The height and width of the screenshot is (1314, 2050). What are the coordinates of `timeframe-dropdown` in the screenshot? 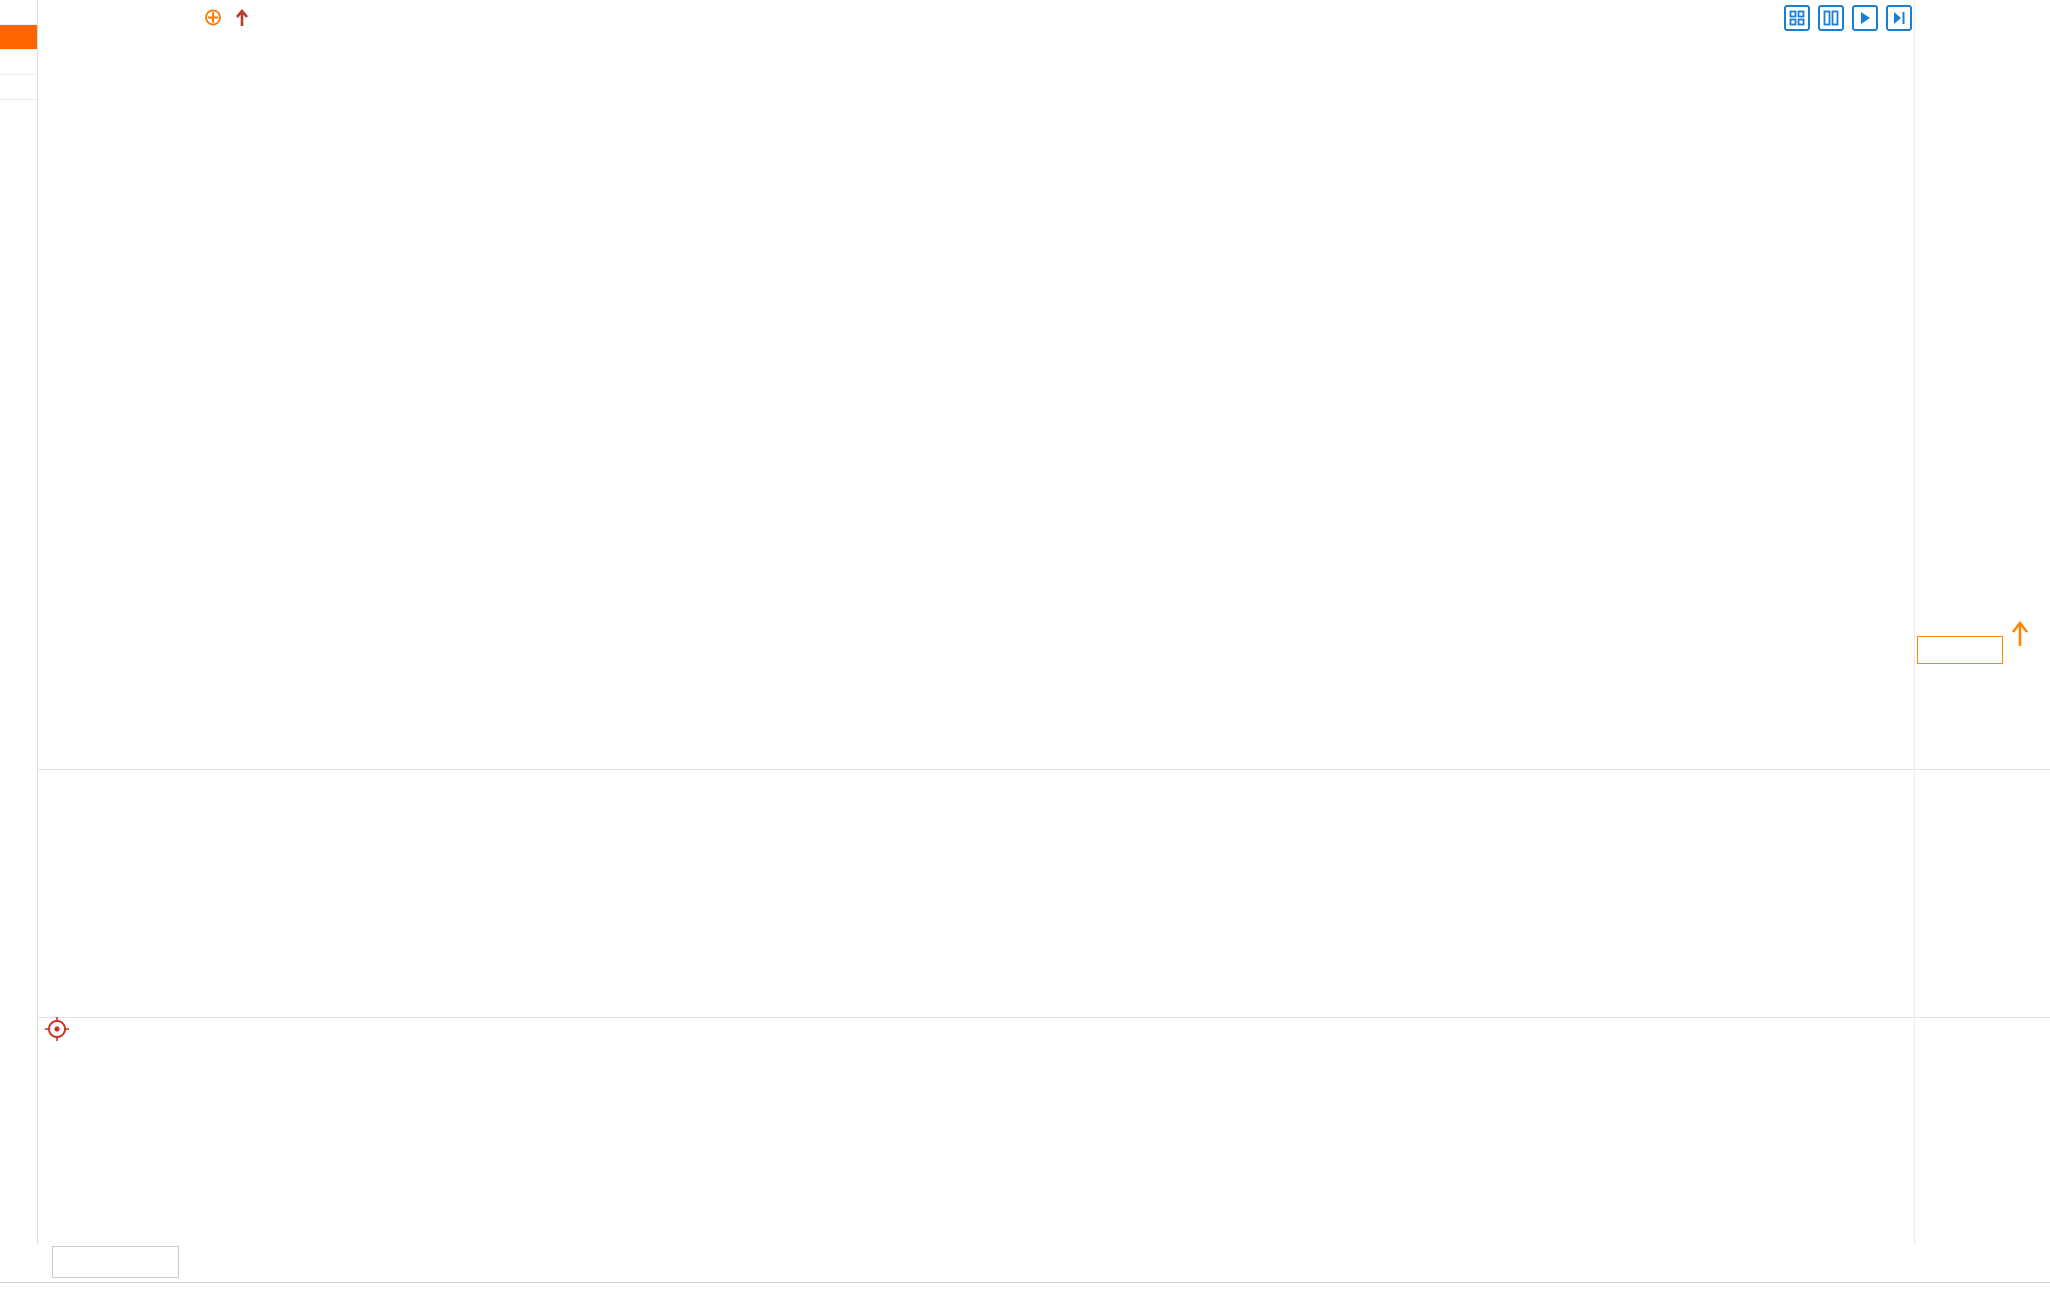 It's located at (115, 1262).